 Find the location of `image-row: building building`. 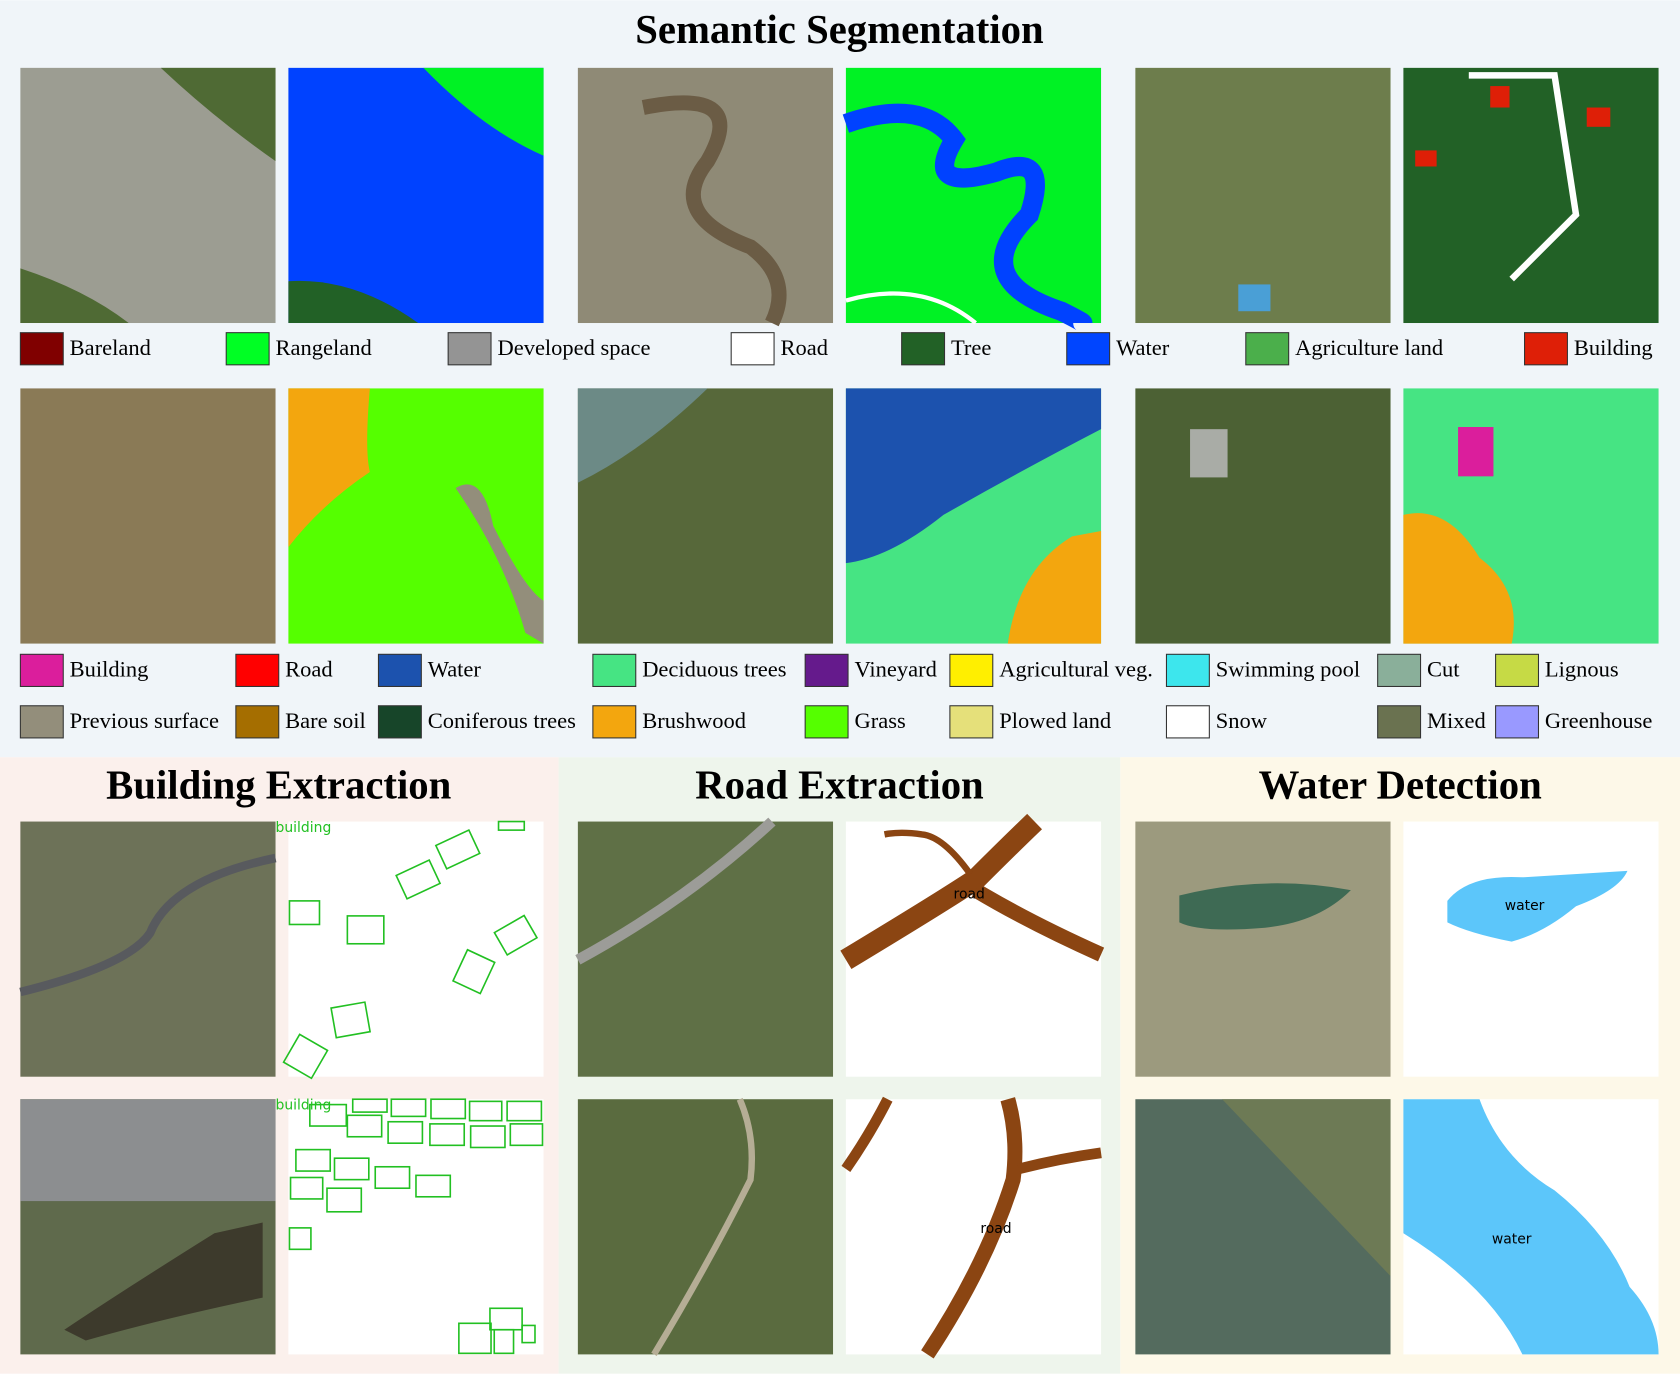

image-row: building building is located at coordinates (281, 1087).